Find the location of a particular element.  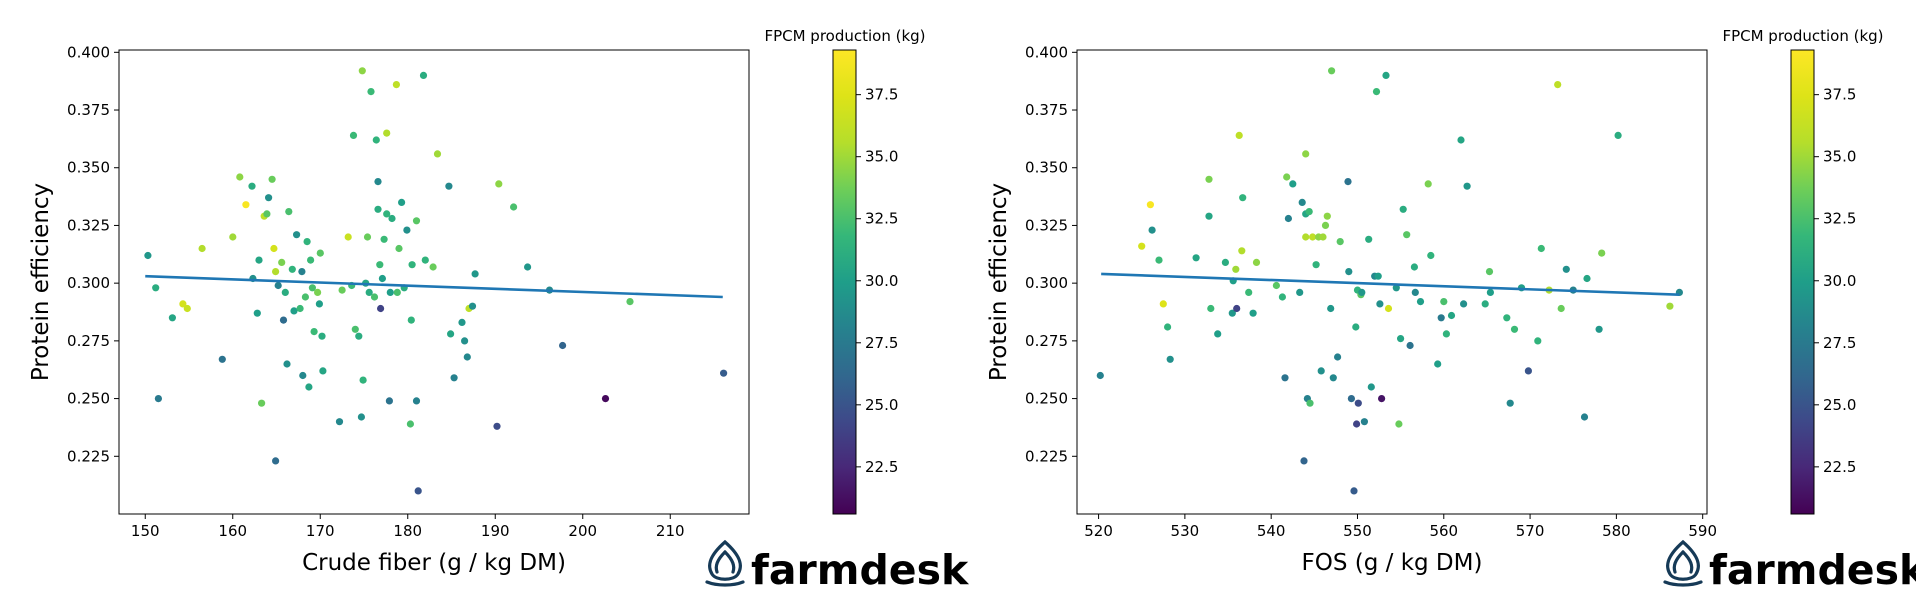

colorbar-tick-label: 27.5 is located at coordinates (1839, 343).